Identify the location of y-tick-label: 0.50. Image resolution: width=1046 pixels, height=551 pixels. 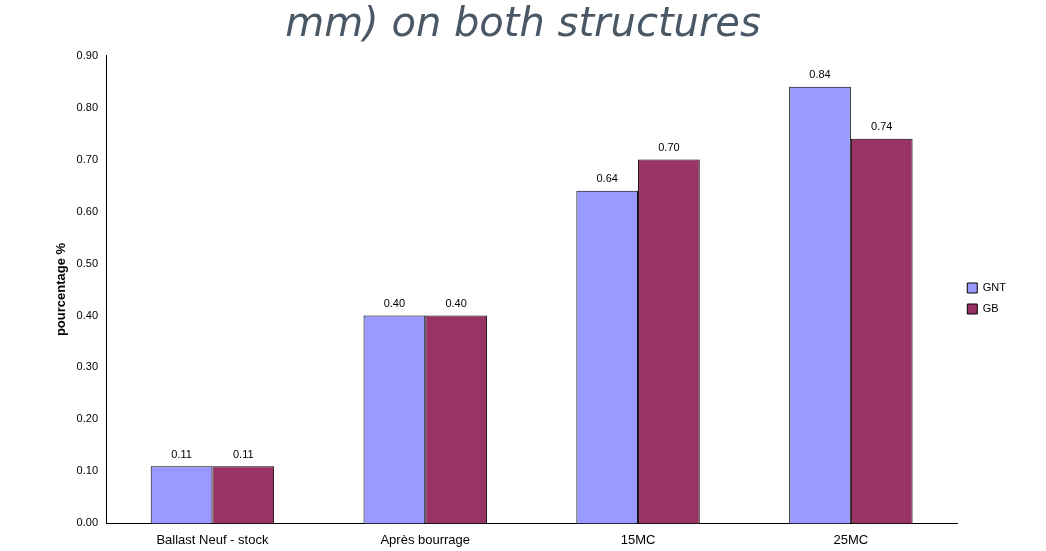
(87, 262).